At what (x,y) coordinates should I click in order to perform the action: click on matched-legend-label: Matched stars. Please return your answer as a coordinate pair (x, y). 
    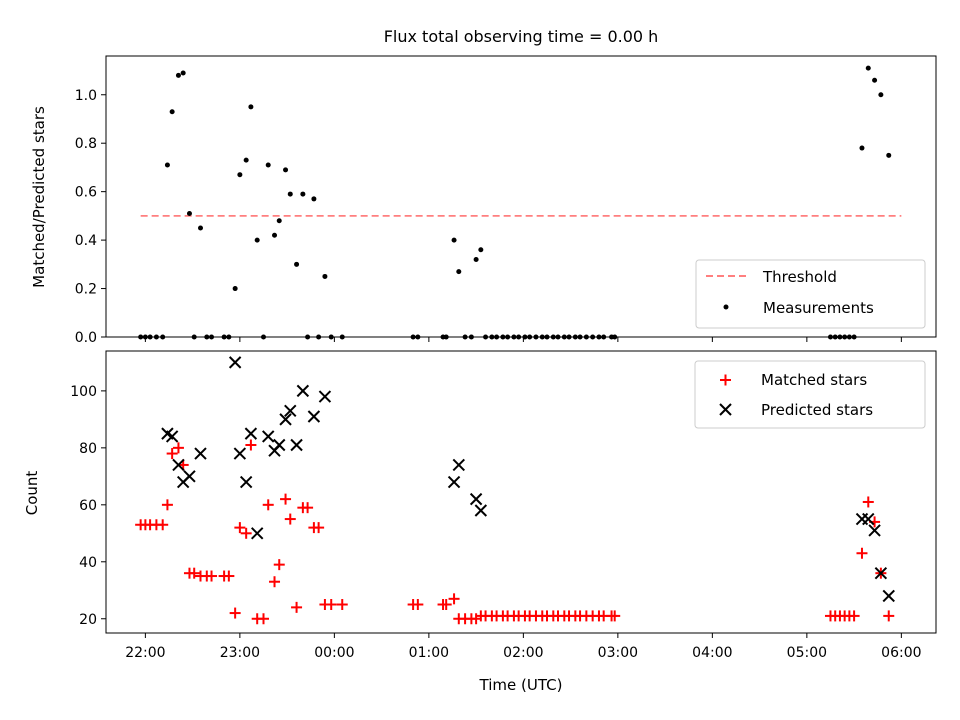
    Looking at the image, I should click on (814, 380).